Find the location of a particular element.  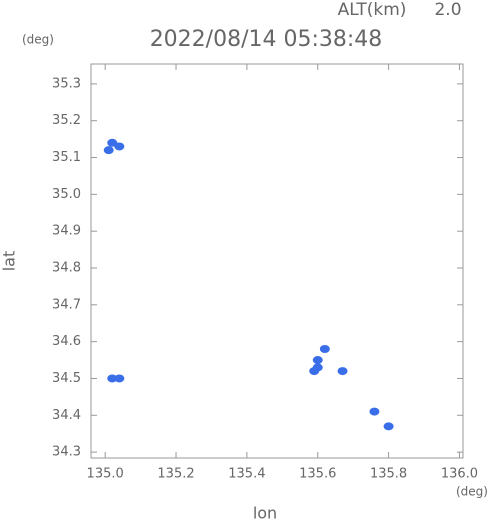

x-tick-label: 135.4 is located at coordinates (246, 474).